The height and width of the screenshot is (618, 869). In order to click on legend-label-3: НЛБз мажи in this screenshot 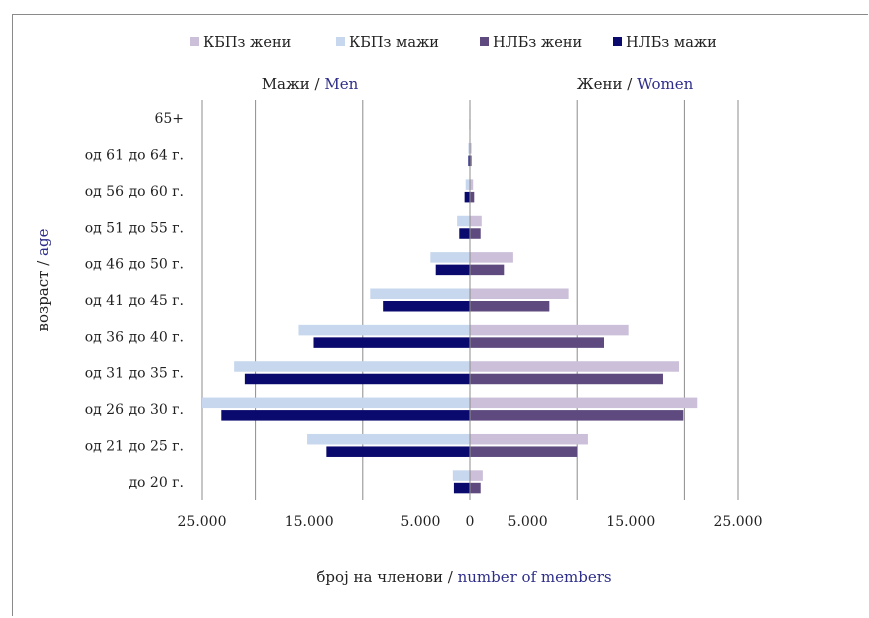, I will do `click(671, 43)`.